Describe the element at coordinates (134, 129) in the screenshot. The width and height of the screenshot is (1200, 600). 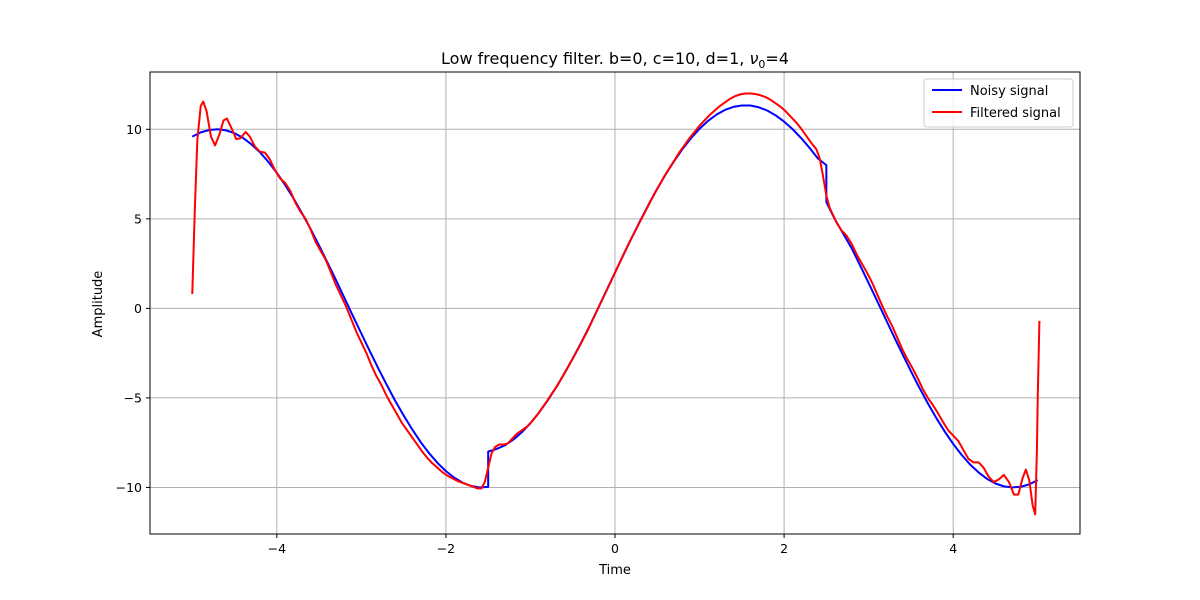
I see `y-tick-label: 10` at that location.